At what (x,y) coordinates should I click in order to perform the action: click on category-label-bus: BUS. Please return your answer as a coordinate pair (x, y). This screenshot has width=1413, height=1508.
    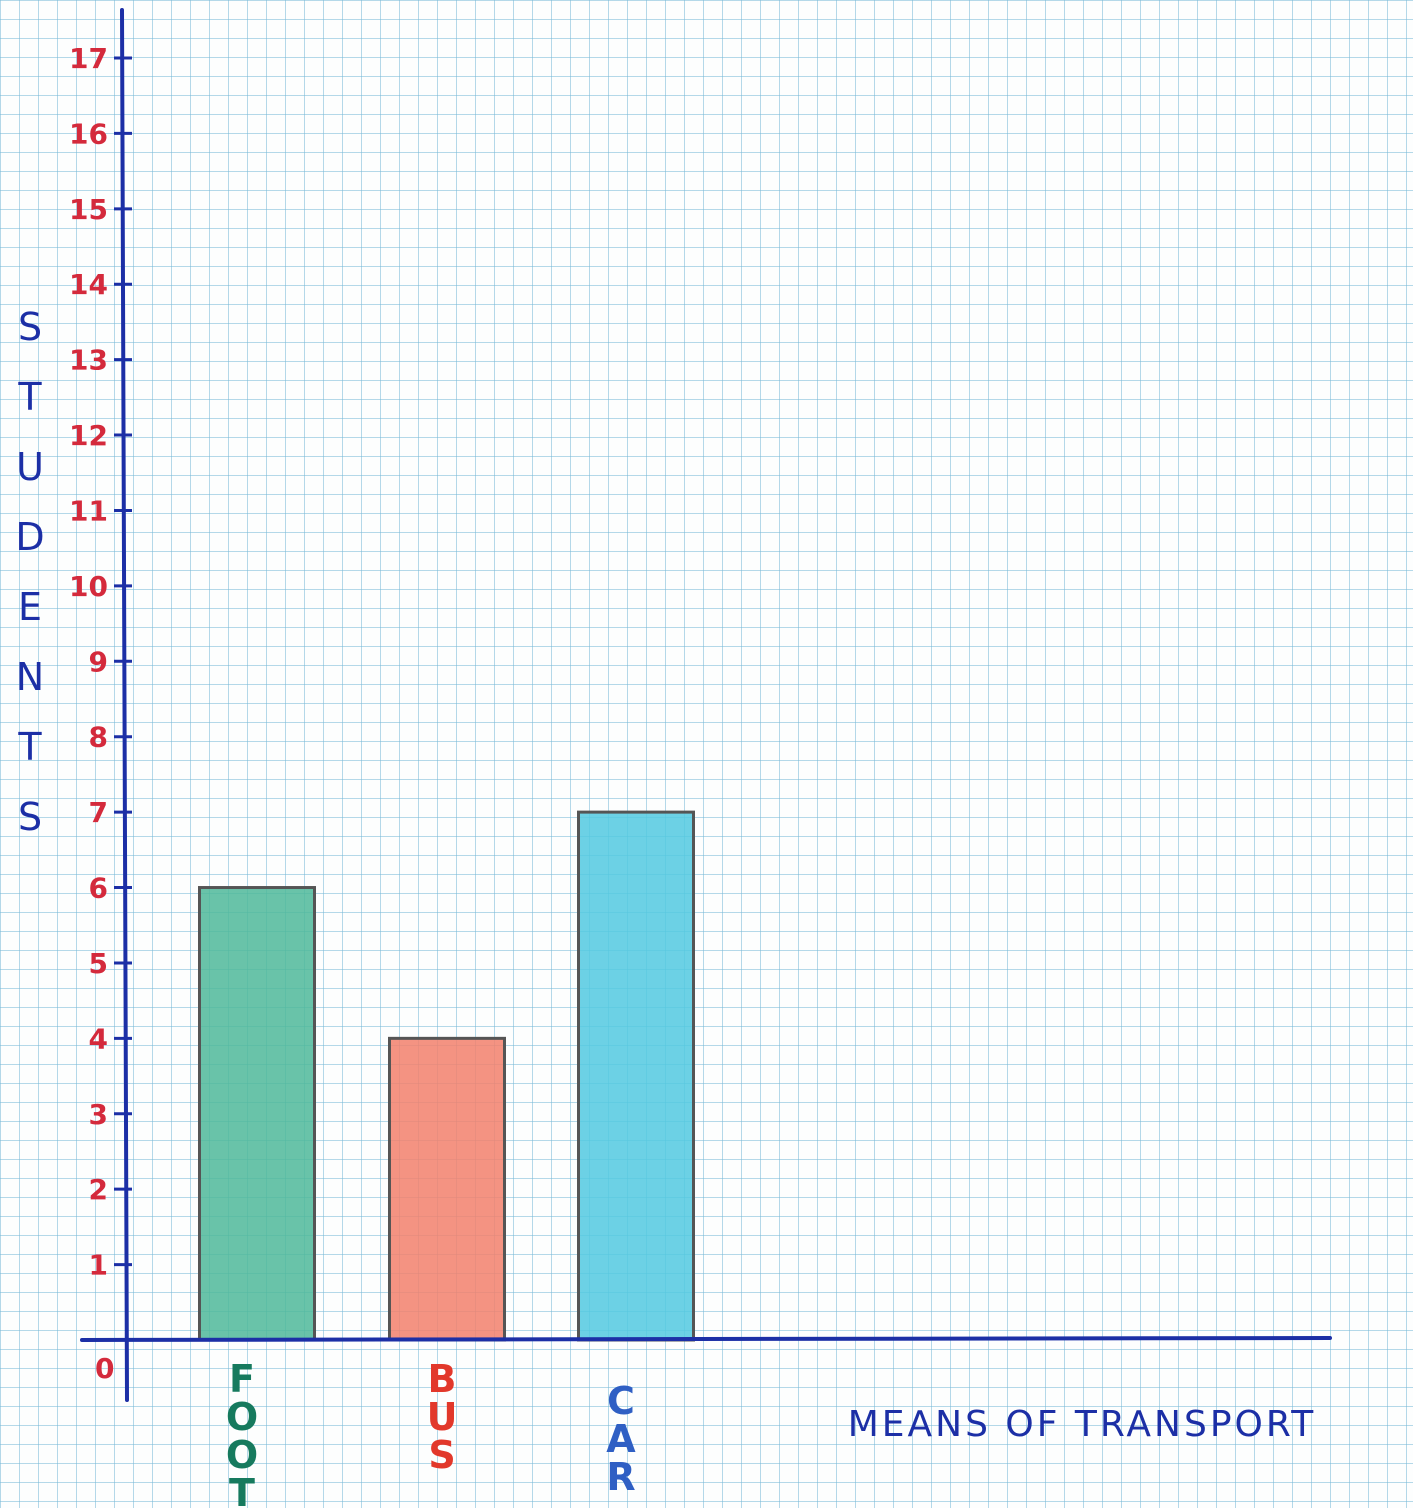
    Looking at the image, I should click on (442, 1417).